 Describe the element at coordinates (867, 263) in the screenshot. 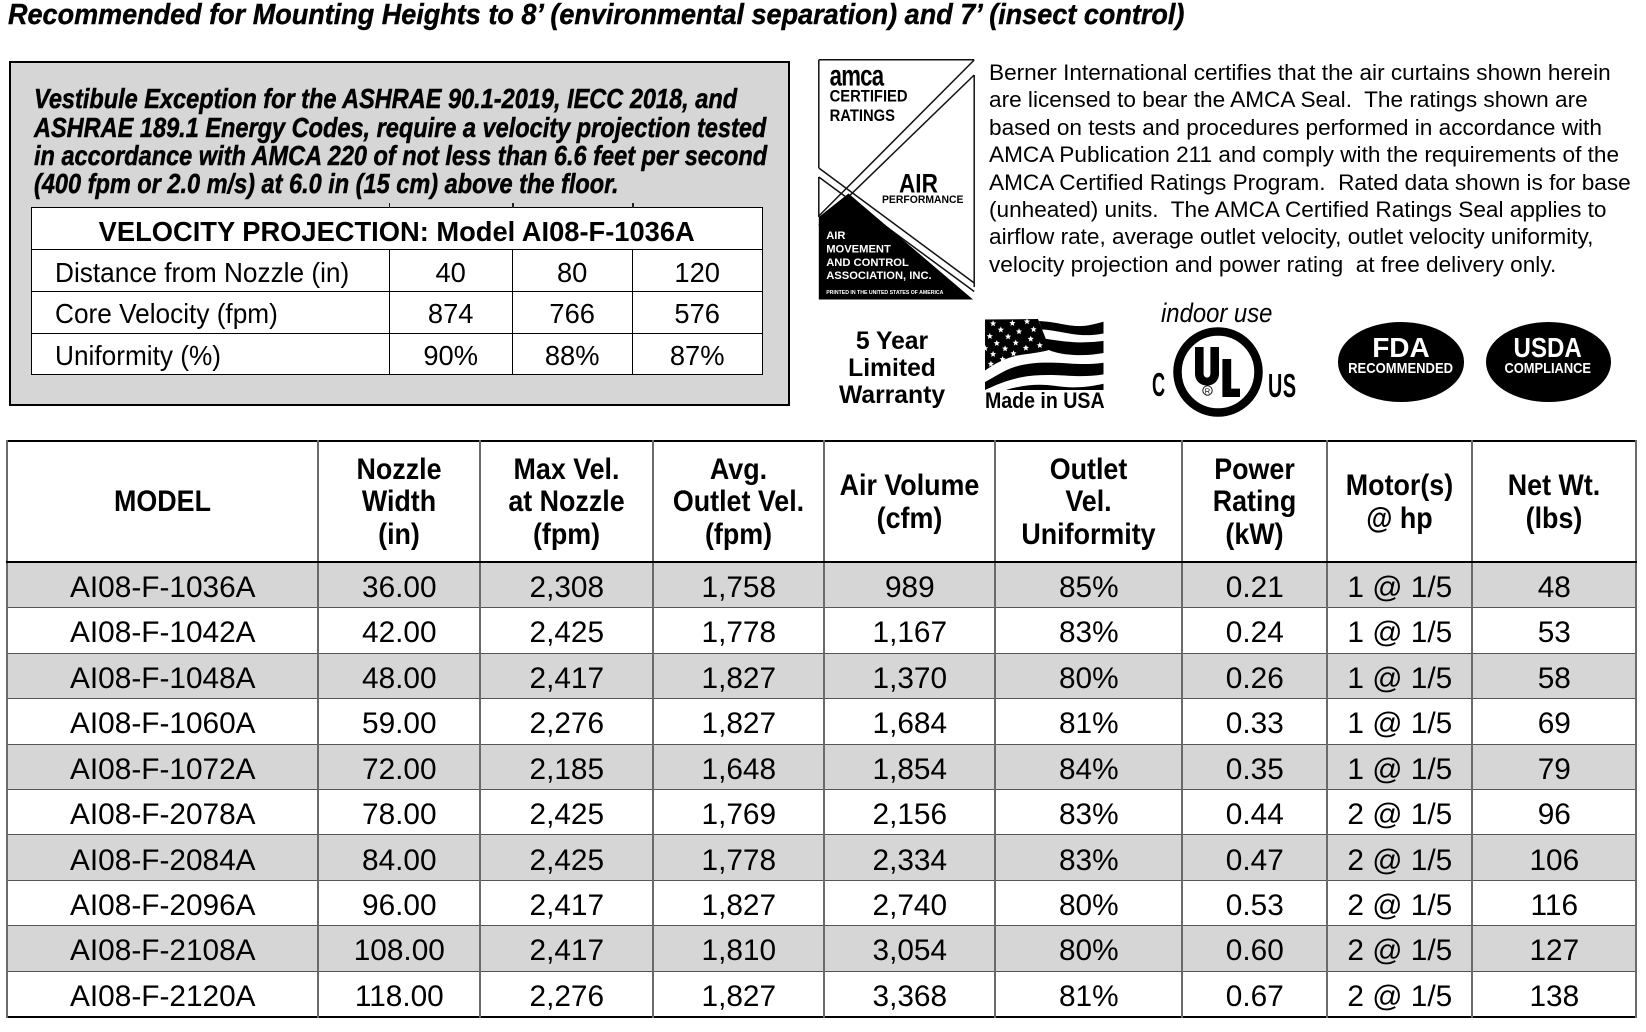

I see `svg-text: AND CONTROL` at that location.